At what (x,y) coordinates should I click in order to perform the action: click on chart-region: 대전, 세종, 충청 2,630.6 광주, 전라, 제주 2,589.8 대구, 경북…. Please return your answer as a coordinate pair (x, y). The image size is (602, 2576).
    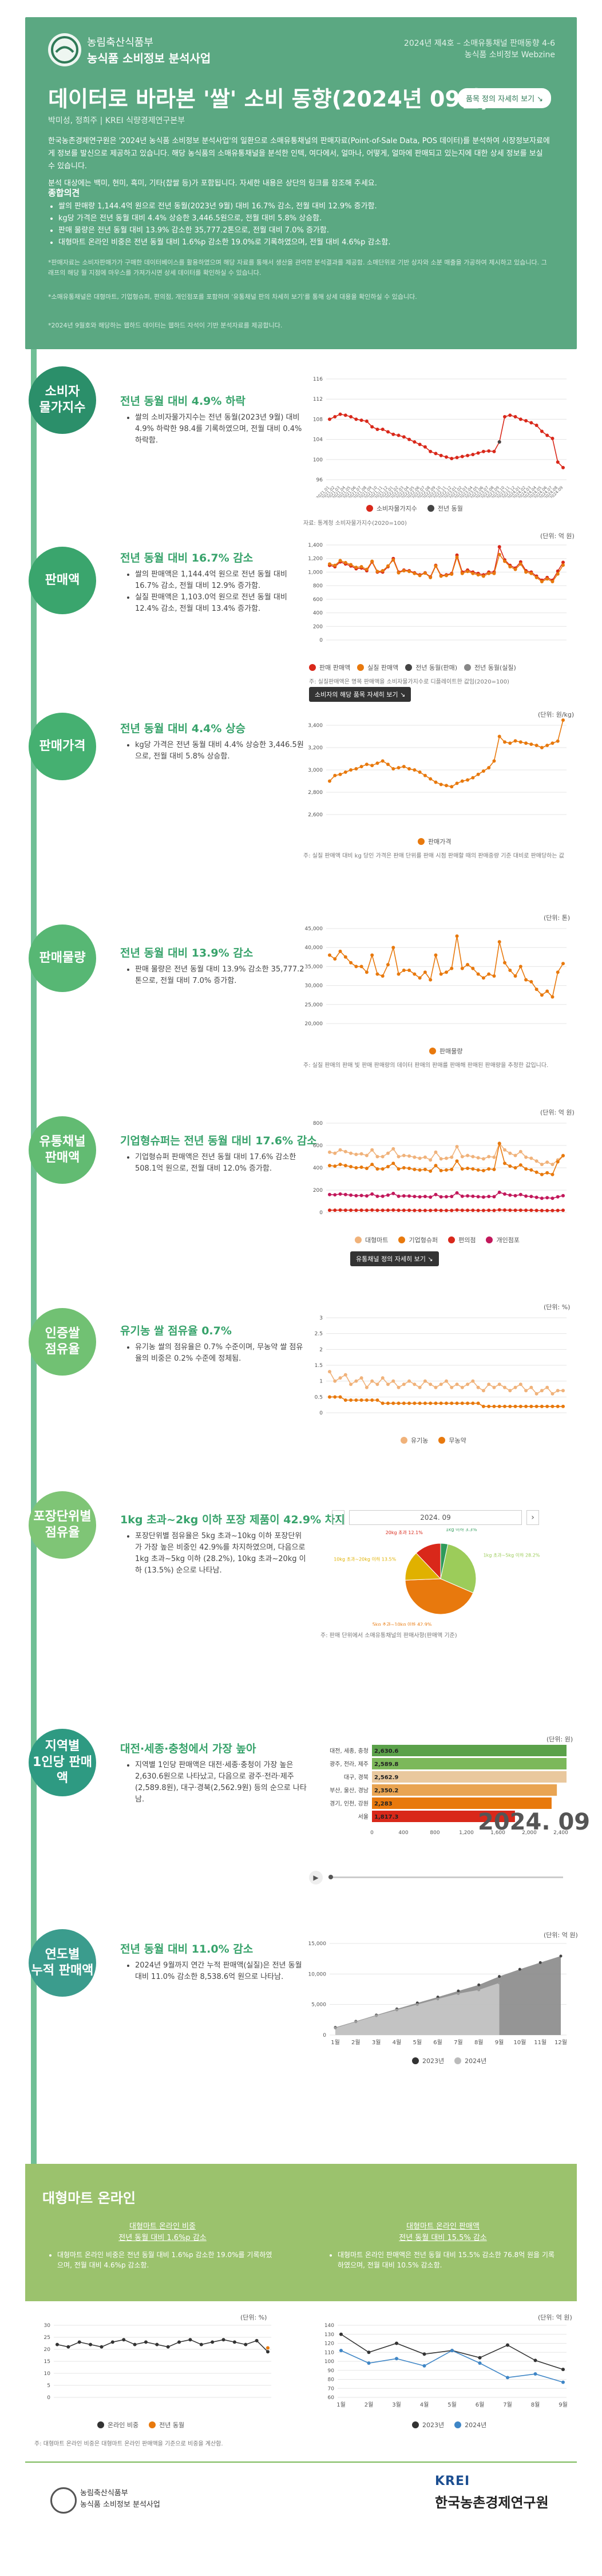
    Looking at the image, I should click on (440, 1800).